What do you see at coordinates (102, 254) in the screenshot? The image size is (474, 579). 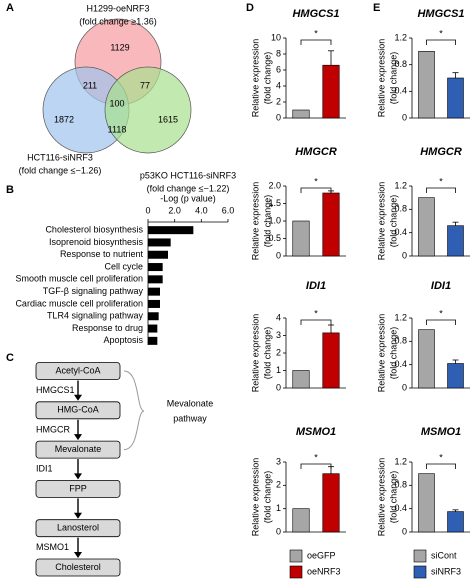 I see `category-label: Response to nutrient` at bounding box center [102, 254].